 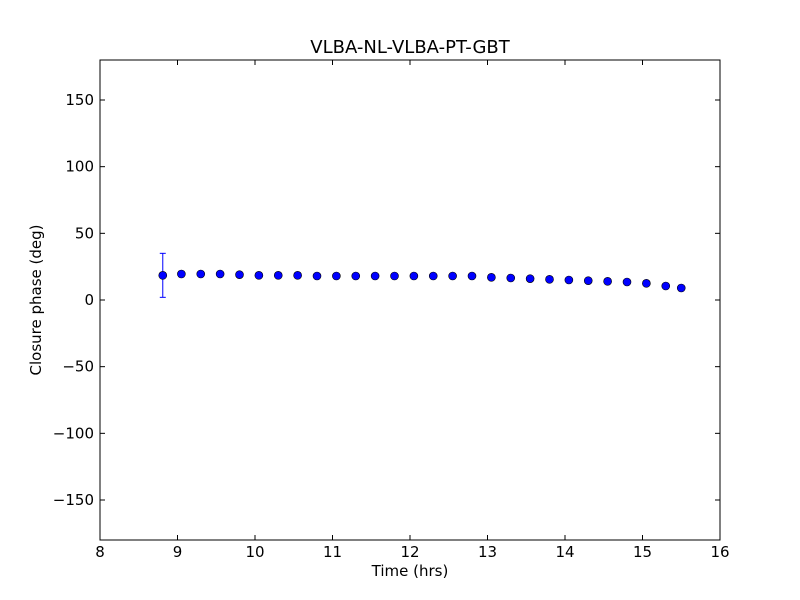 What do you see at coordinates (100, 552) in the screenshot?
I see `x-tick-label: 8` at bounding box center [100, 552].